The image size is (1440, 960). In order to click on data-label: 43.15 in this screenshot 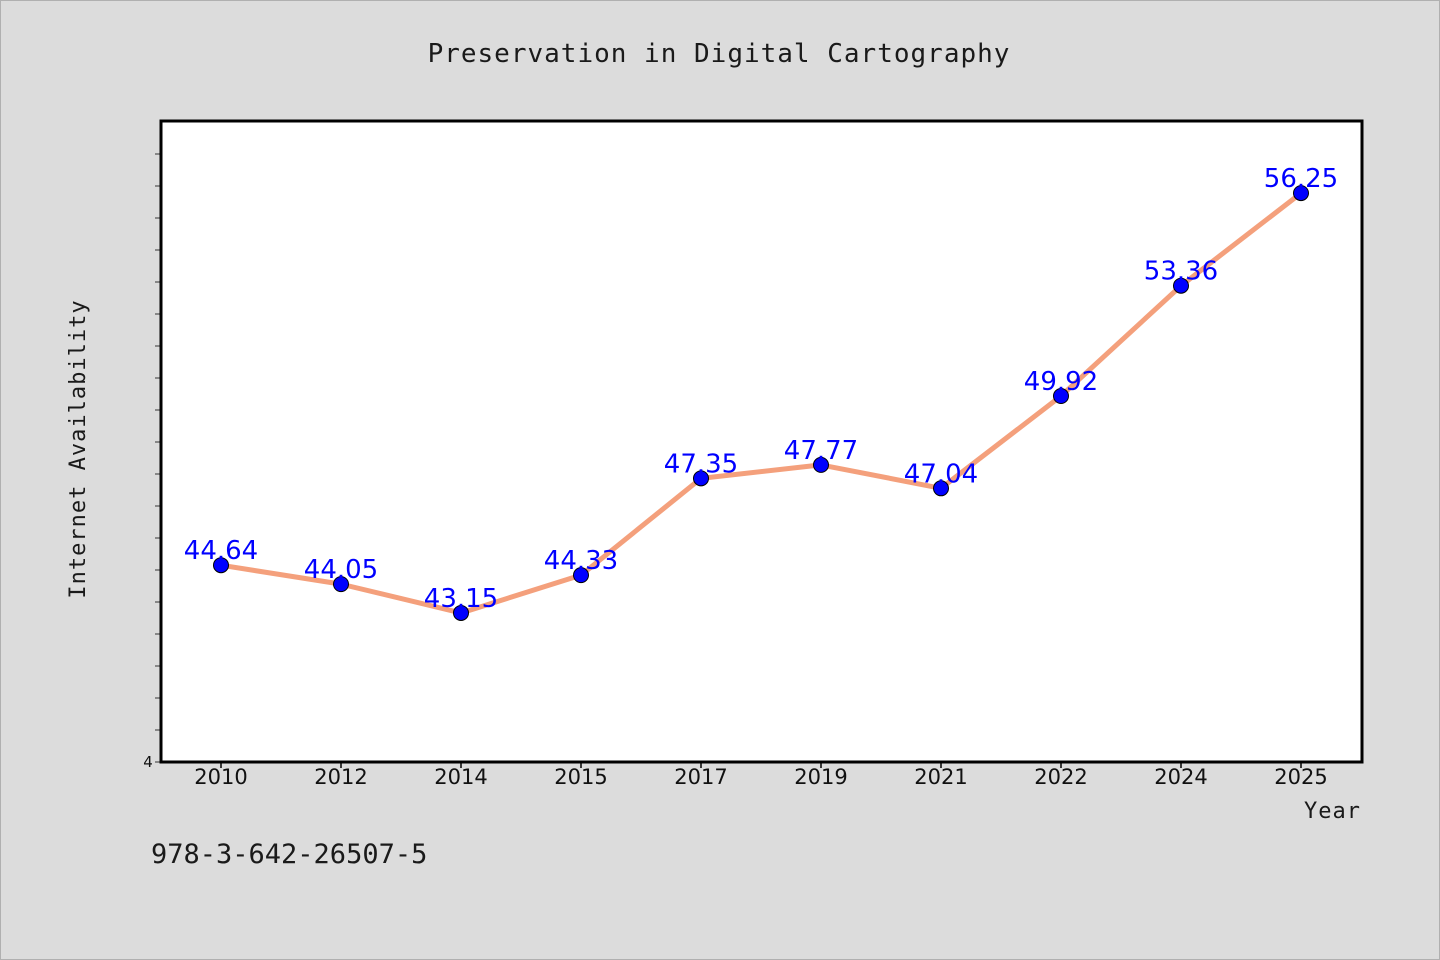, I will do `click(461, 599)`.